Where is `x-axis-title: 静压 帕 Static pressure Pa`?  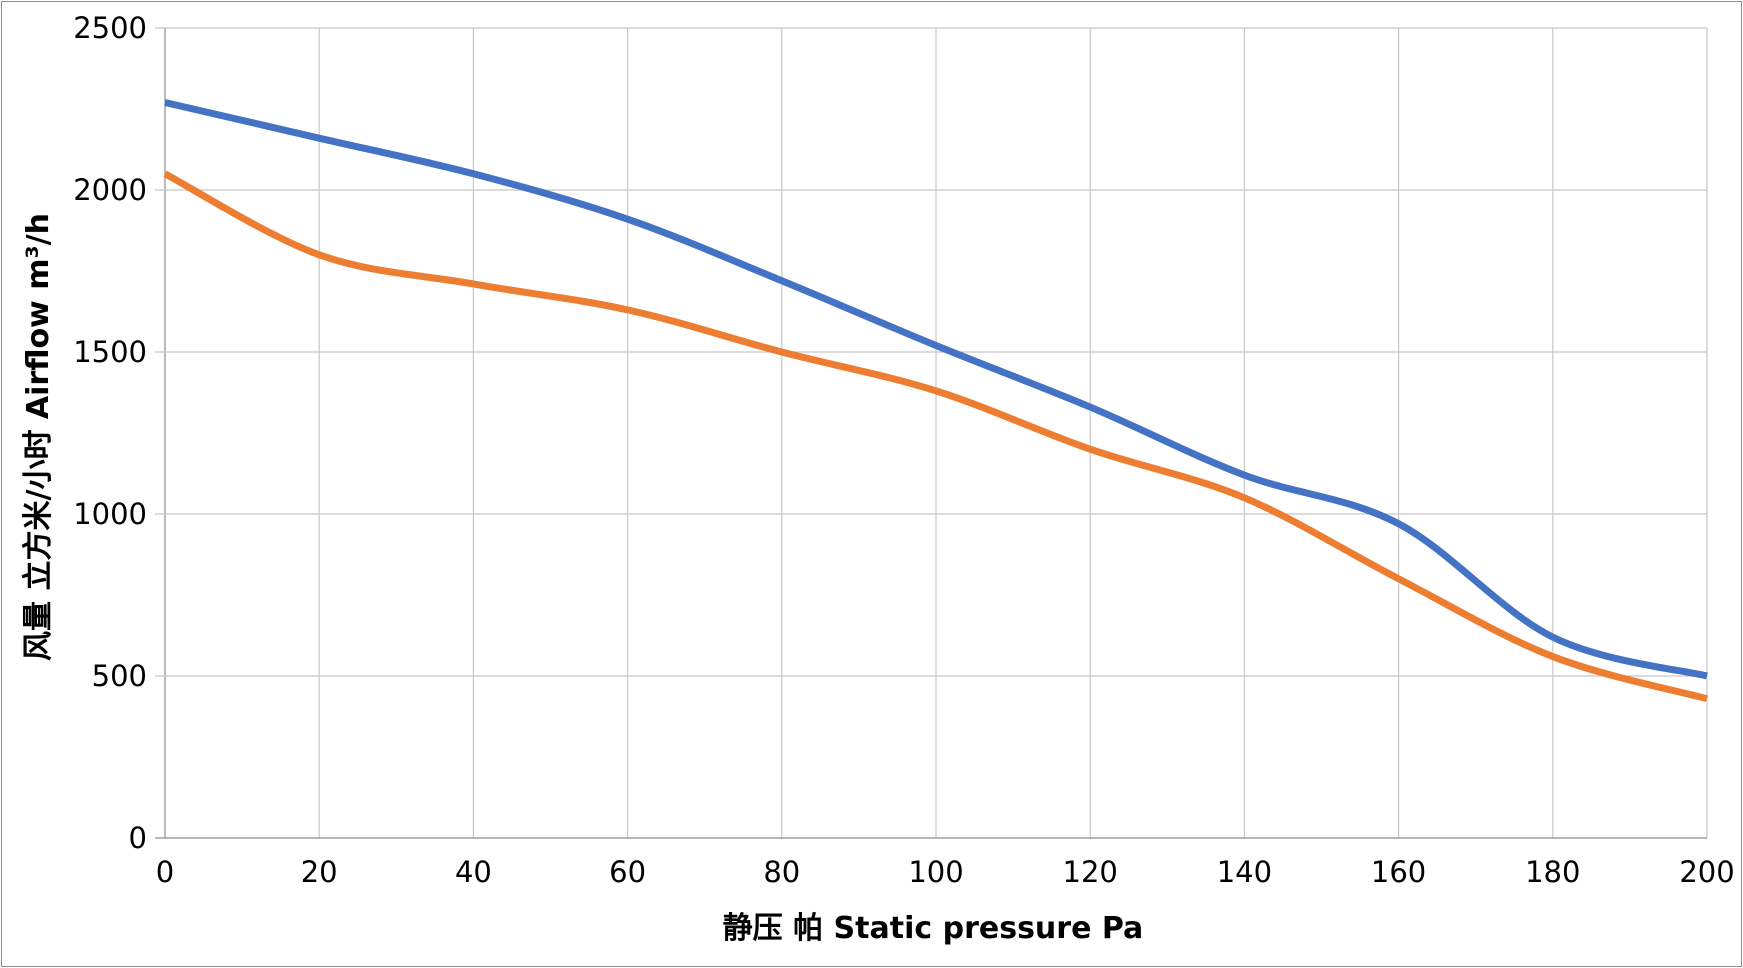 x-axis-title: 静压 帕 Static pressure Pa is located at coordinates (933, 928).